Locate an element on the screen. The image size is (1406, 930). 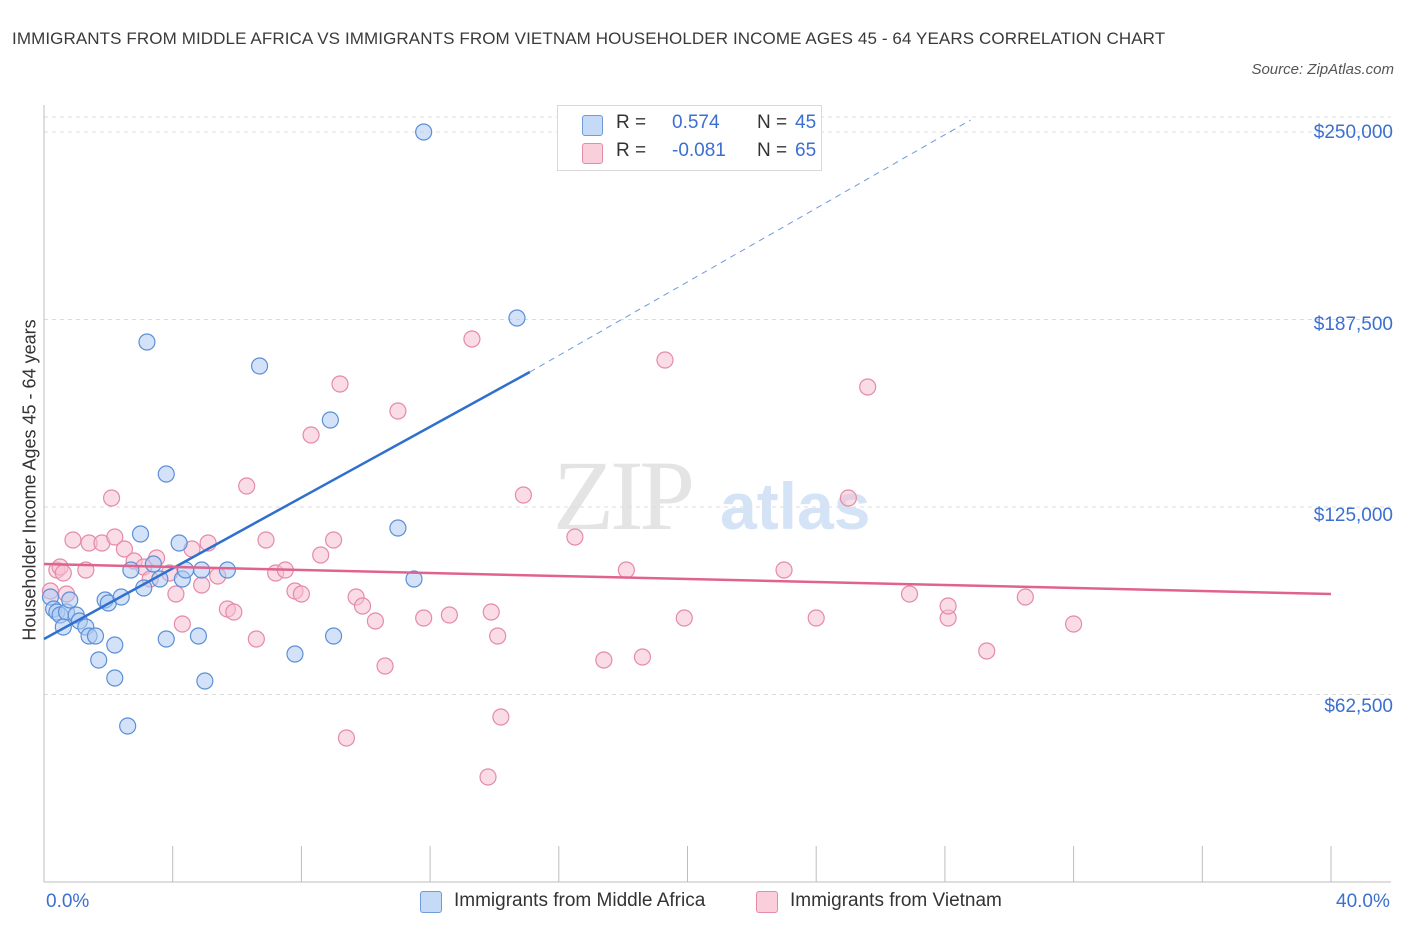
bottom-legend-swatch-blue is located at coordinates (431, 902).